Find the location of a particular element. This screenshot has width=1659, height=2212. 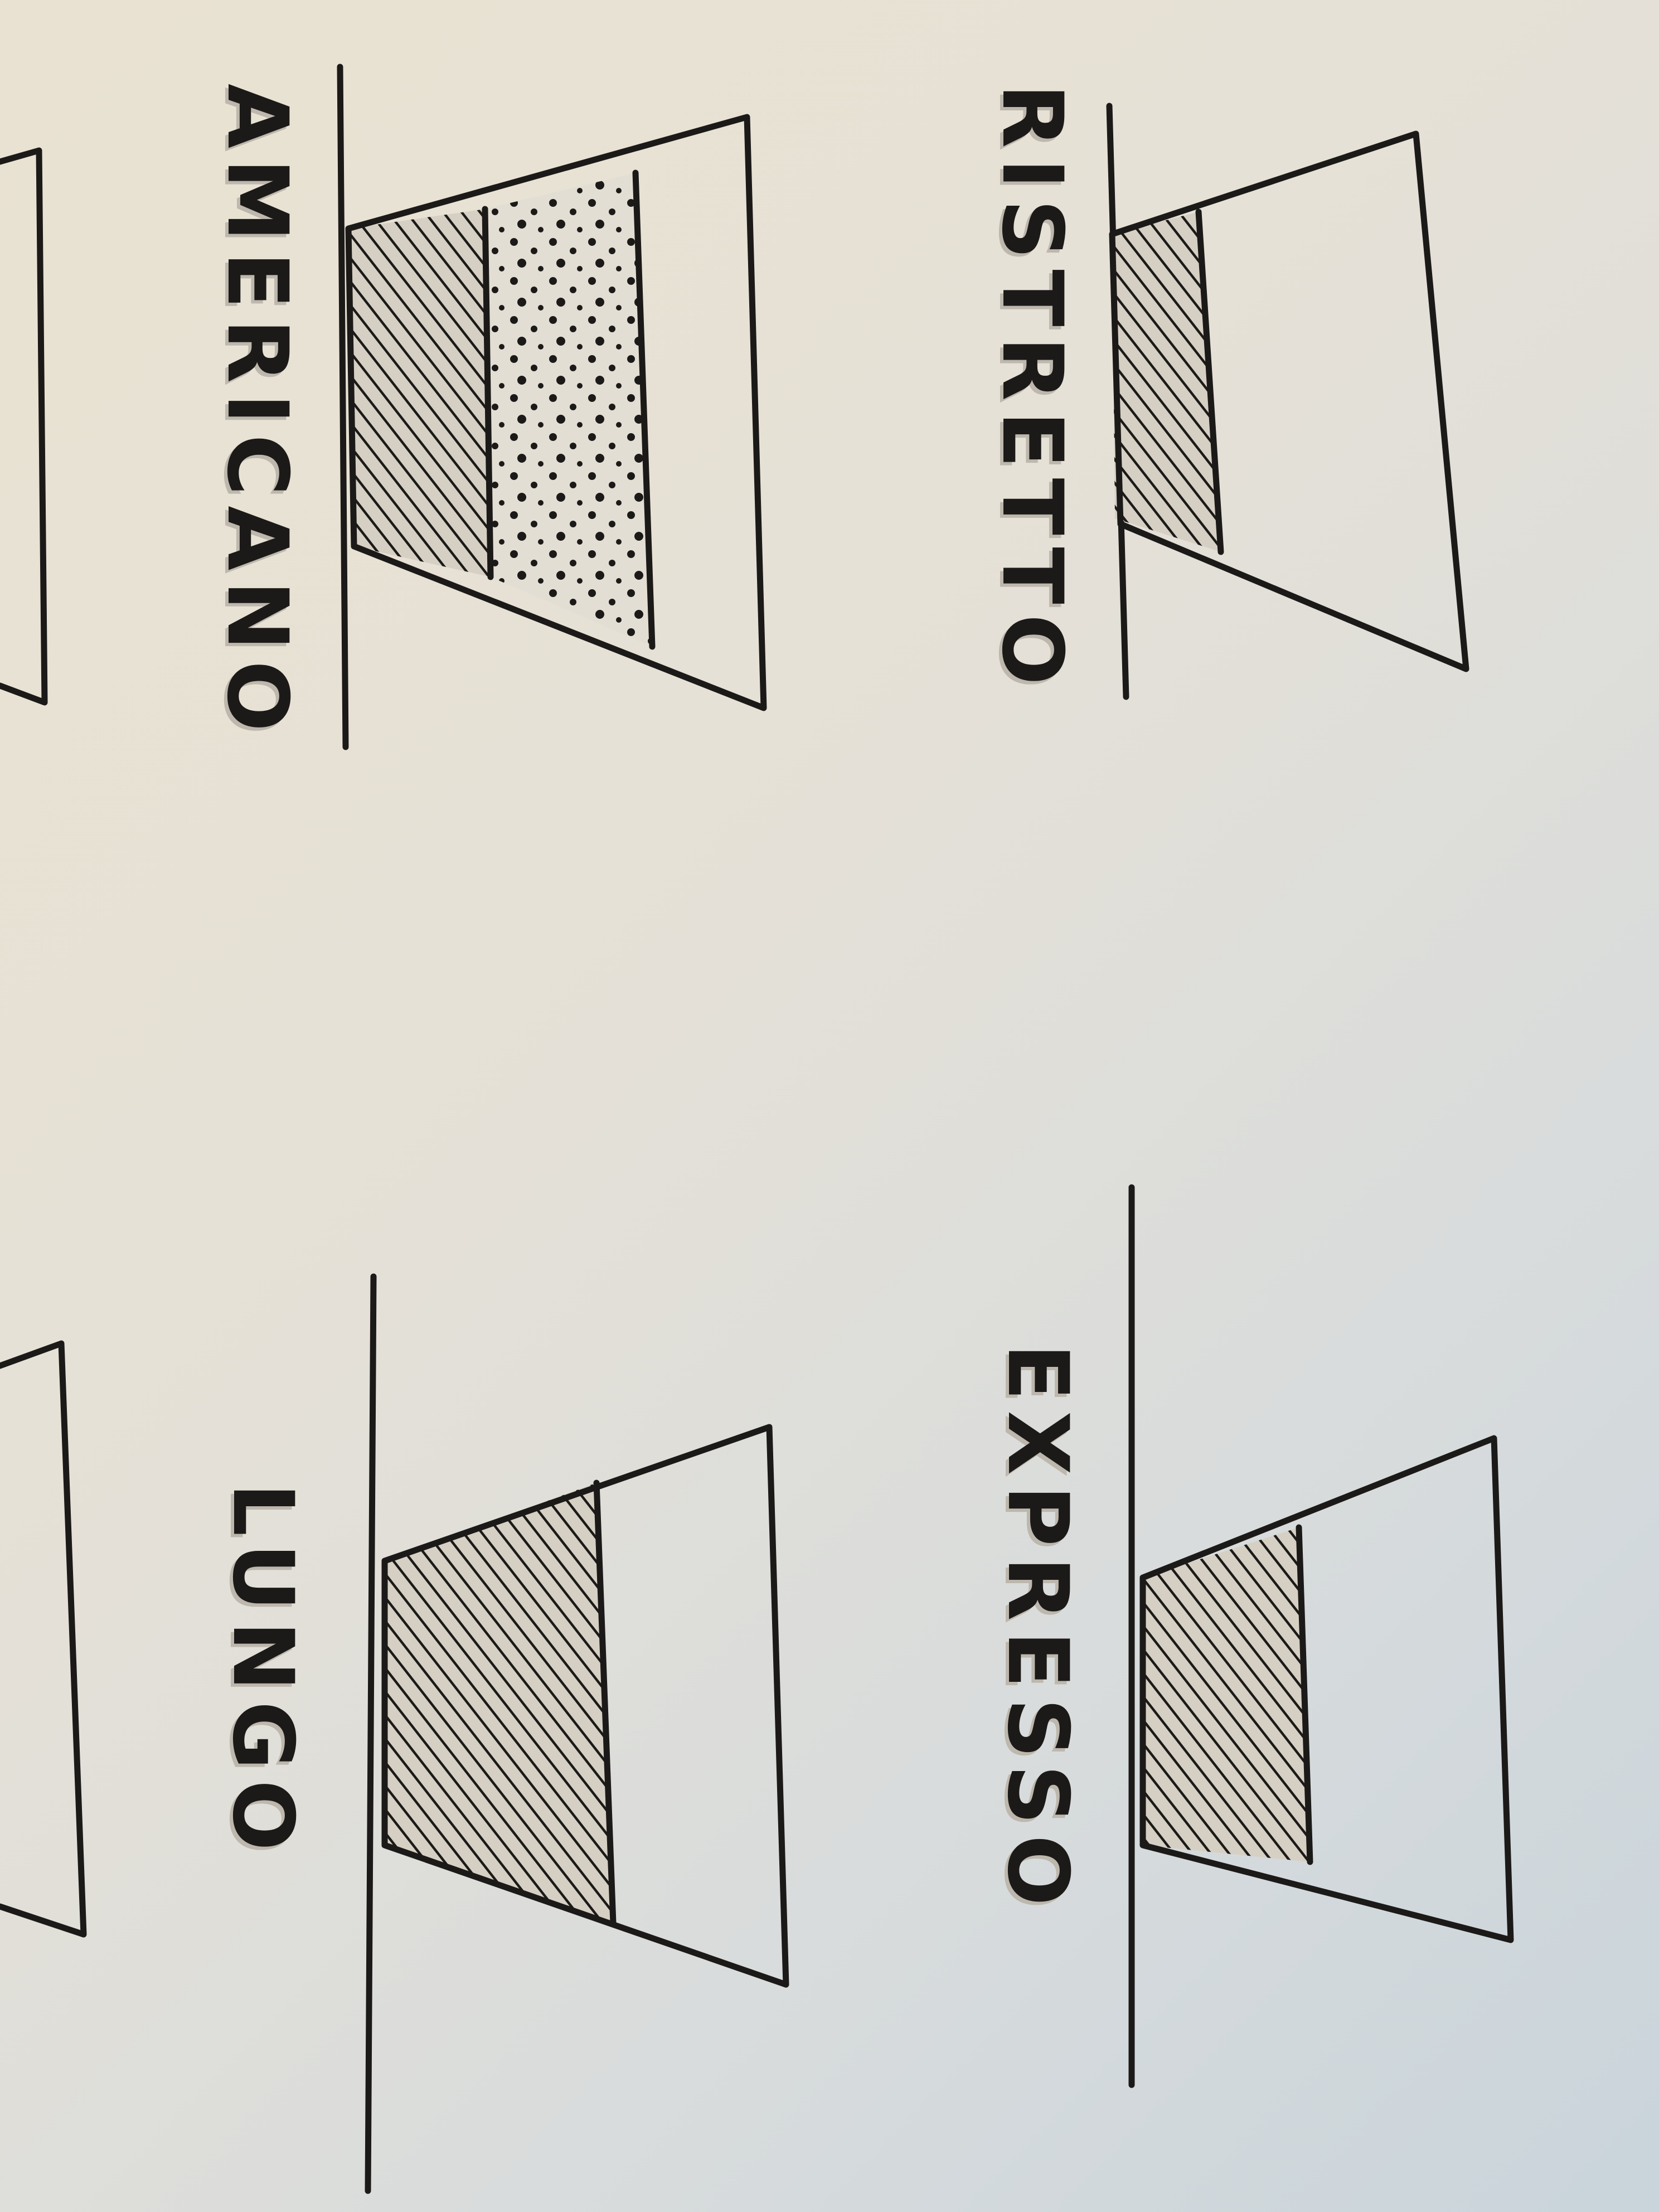

label-americano-shadow: AMERICANO is located at coordinates (253, 416).